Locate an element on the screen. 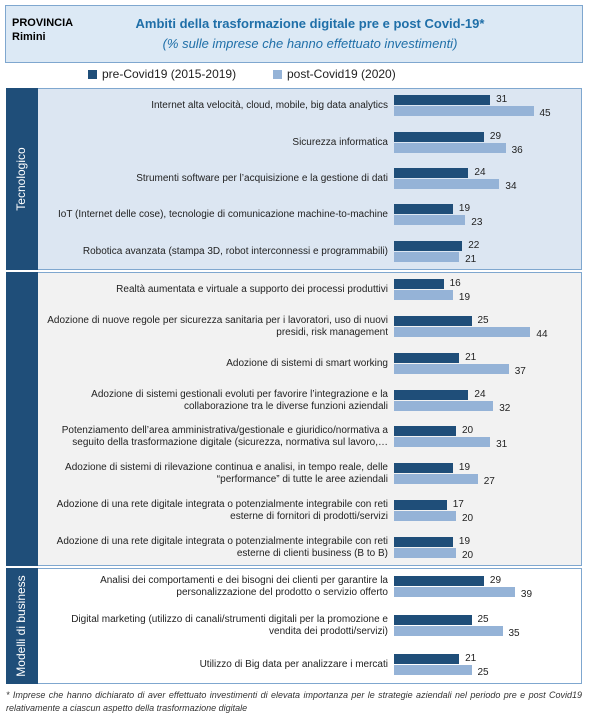 Image resolution: width=589 pixels, height=720 pixels. value-label: 27 is located at coordinates (489, 482).